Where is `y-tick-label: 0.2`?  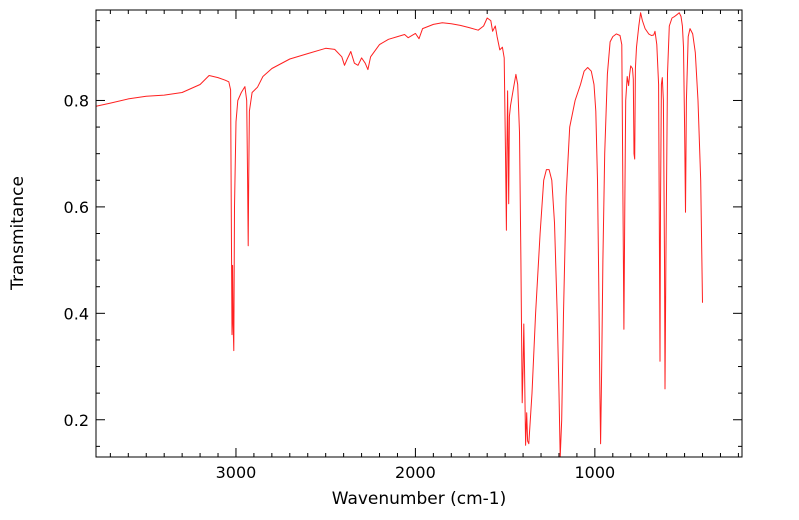
y-tick-label: 0.2 is located at coordinates (76, 420).